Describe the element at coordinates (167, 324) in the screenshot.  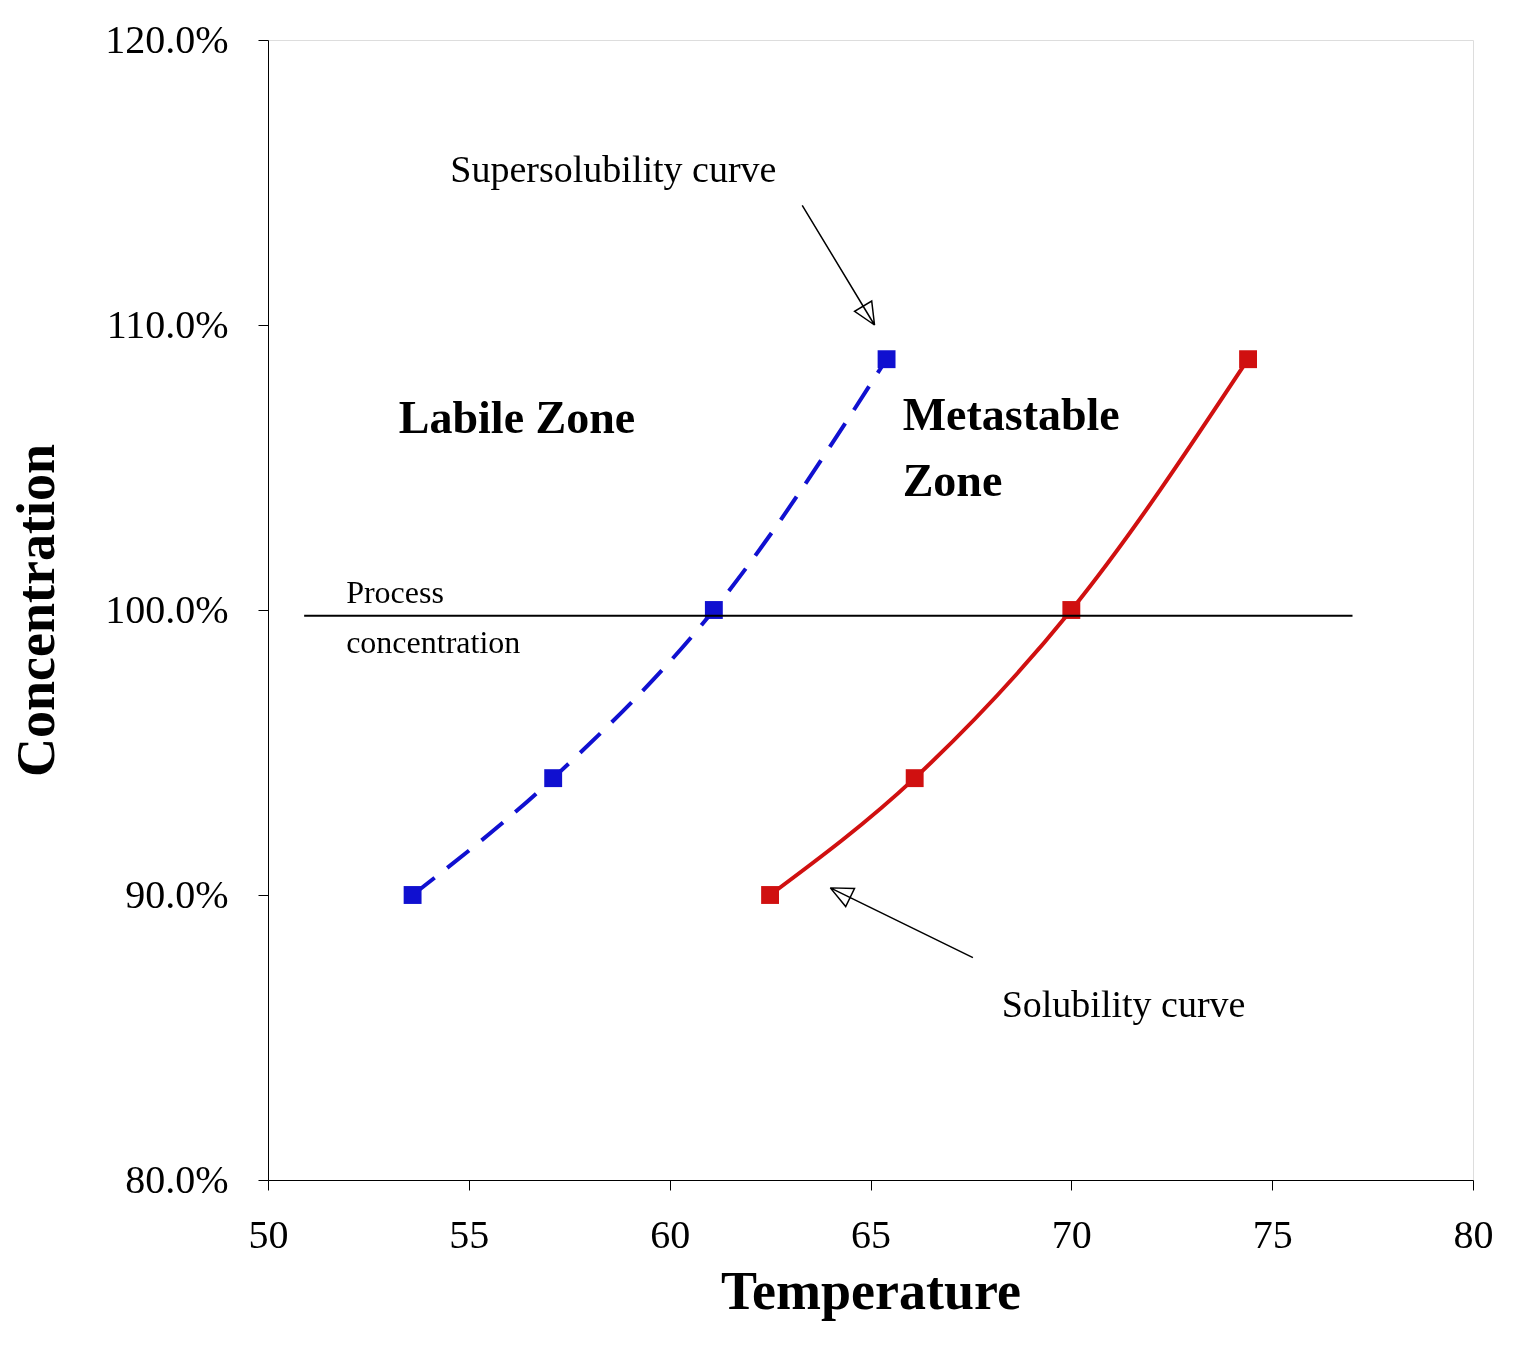
I see `y-tick-label: 110.0%` at that location.